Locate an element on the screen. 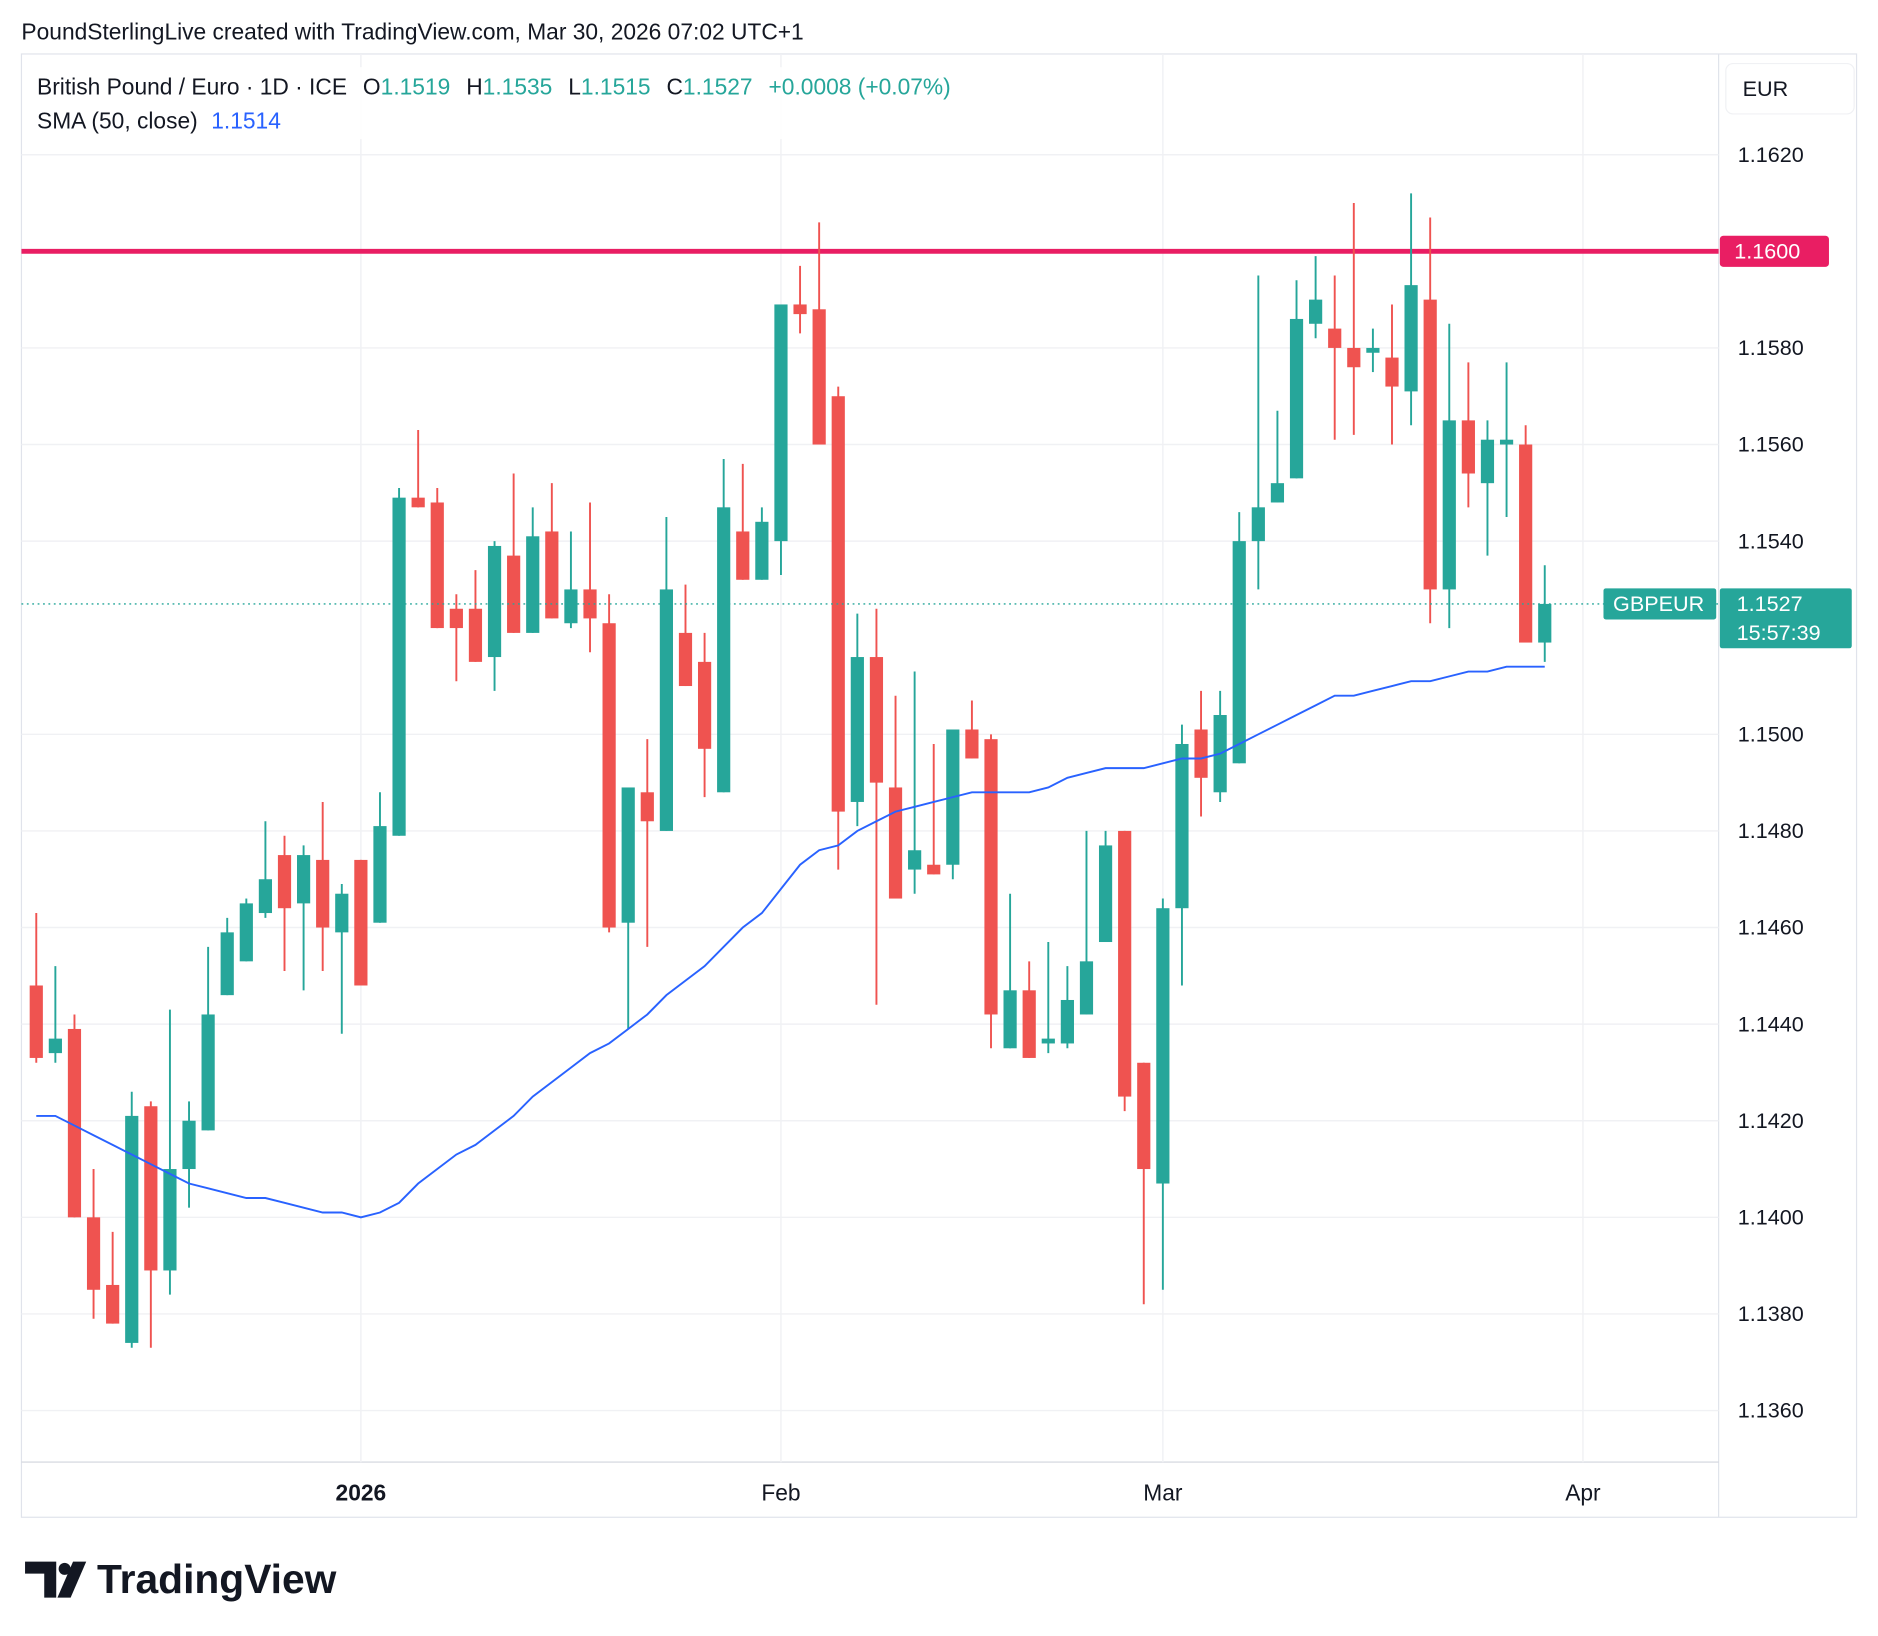 The width and height of the screenshot is (1878, 1636). price-tick-label: 1.1460 is located at coordinates (1771, 927).